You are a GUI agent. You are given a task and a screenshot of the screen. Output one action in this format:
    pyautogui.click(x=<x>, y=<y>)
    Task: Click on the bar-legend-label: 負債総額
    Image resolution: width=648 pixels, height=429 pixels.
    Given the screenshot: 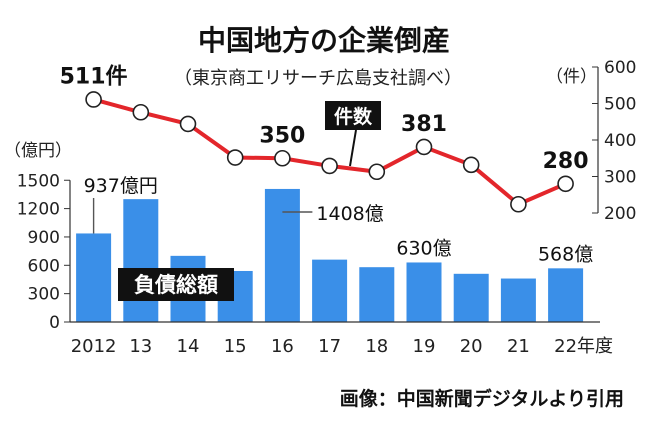 What is the action you would take?
    pyautogui.click(x=176, y=285)
    